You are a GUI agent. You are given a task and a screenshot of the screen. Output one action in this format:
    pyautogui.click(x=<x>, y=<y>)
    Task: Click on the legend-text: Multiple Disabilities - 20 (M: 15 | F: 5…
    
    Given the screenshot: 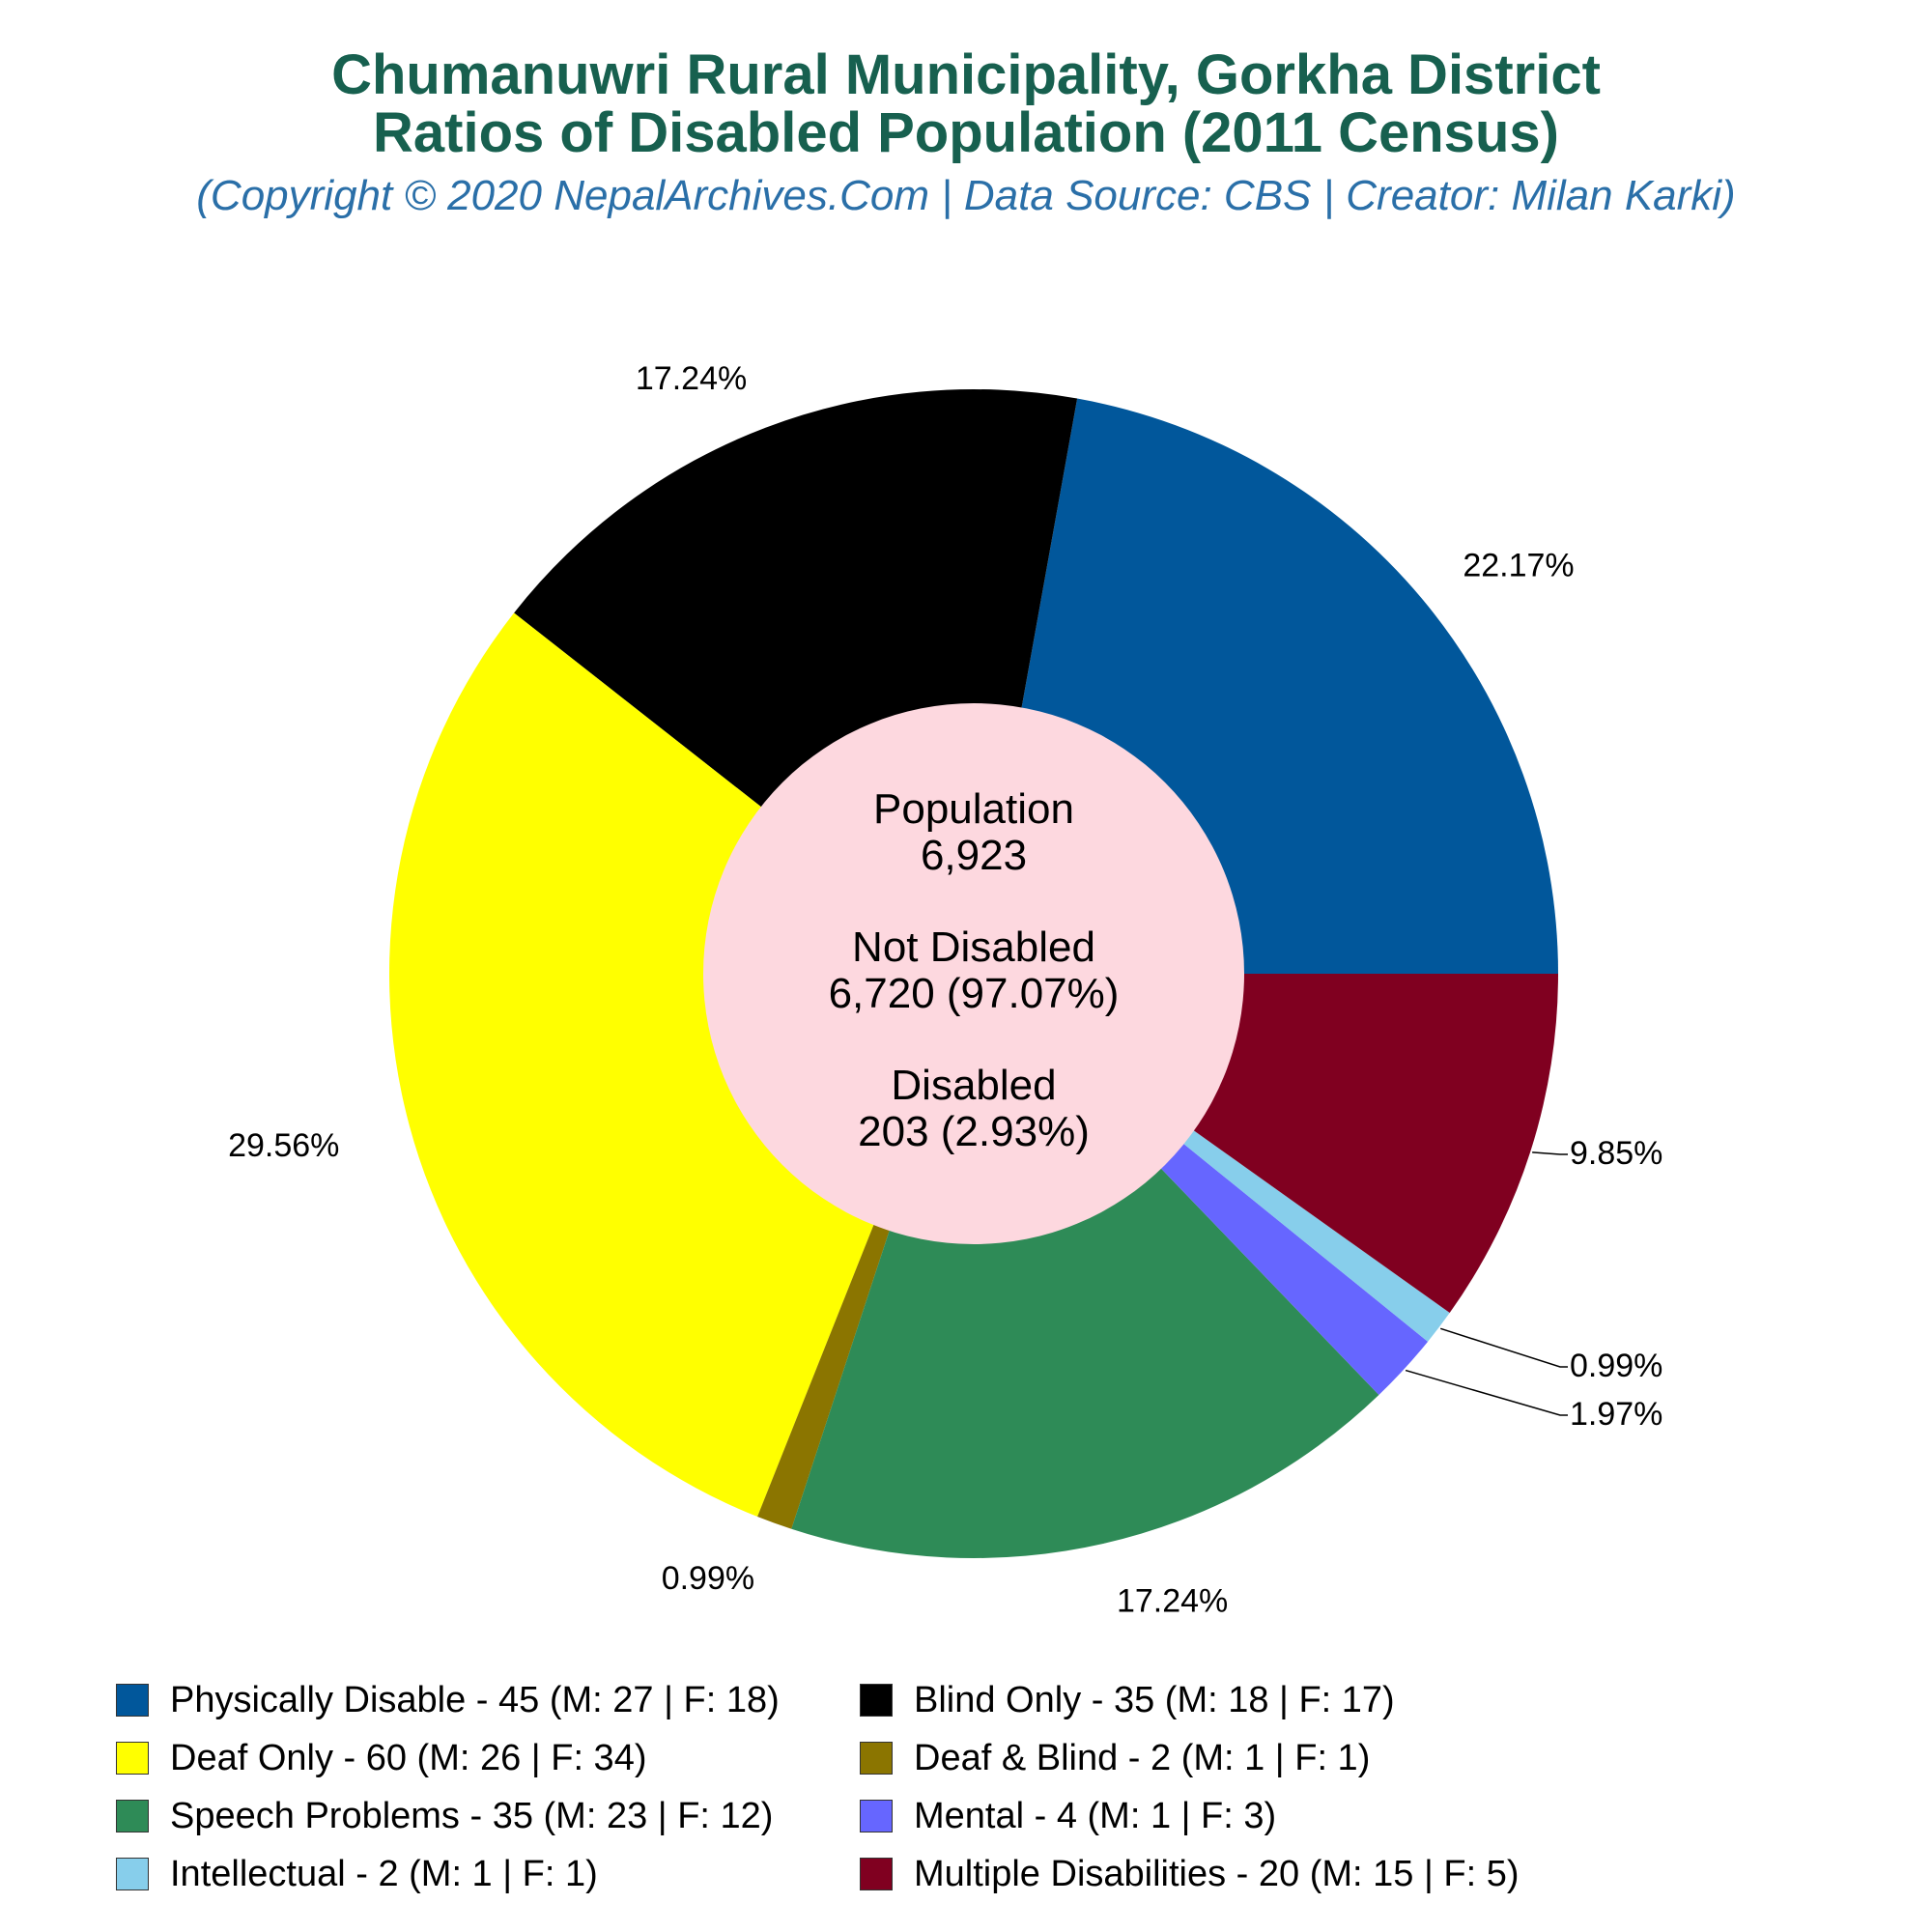 What is the action you would take?
    pyautogui.click(x=1217, y=1873)
    